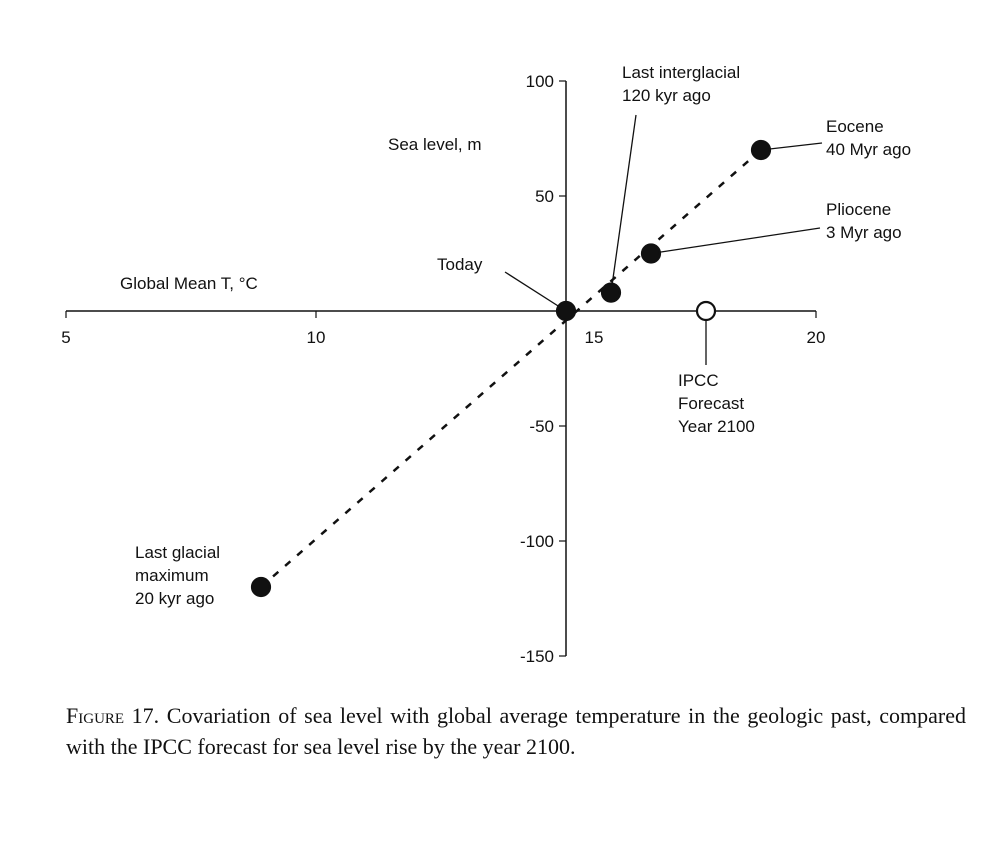  What do you see at coordinates (544, 196) in the screenshot?
I see `y-tick-label: 50` at bounding box center [544, 196].